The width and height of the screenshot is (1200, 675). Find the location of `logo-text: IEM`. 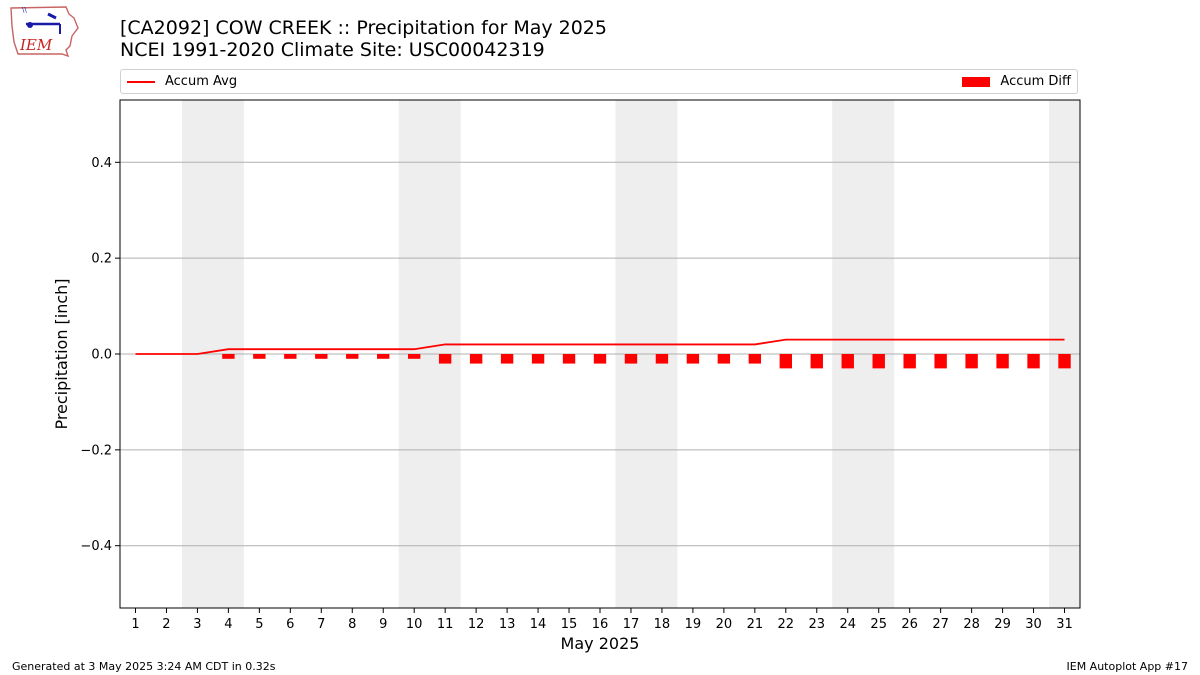

logo-text: IEM is located at coordinates (36, 45).